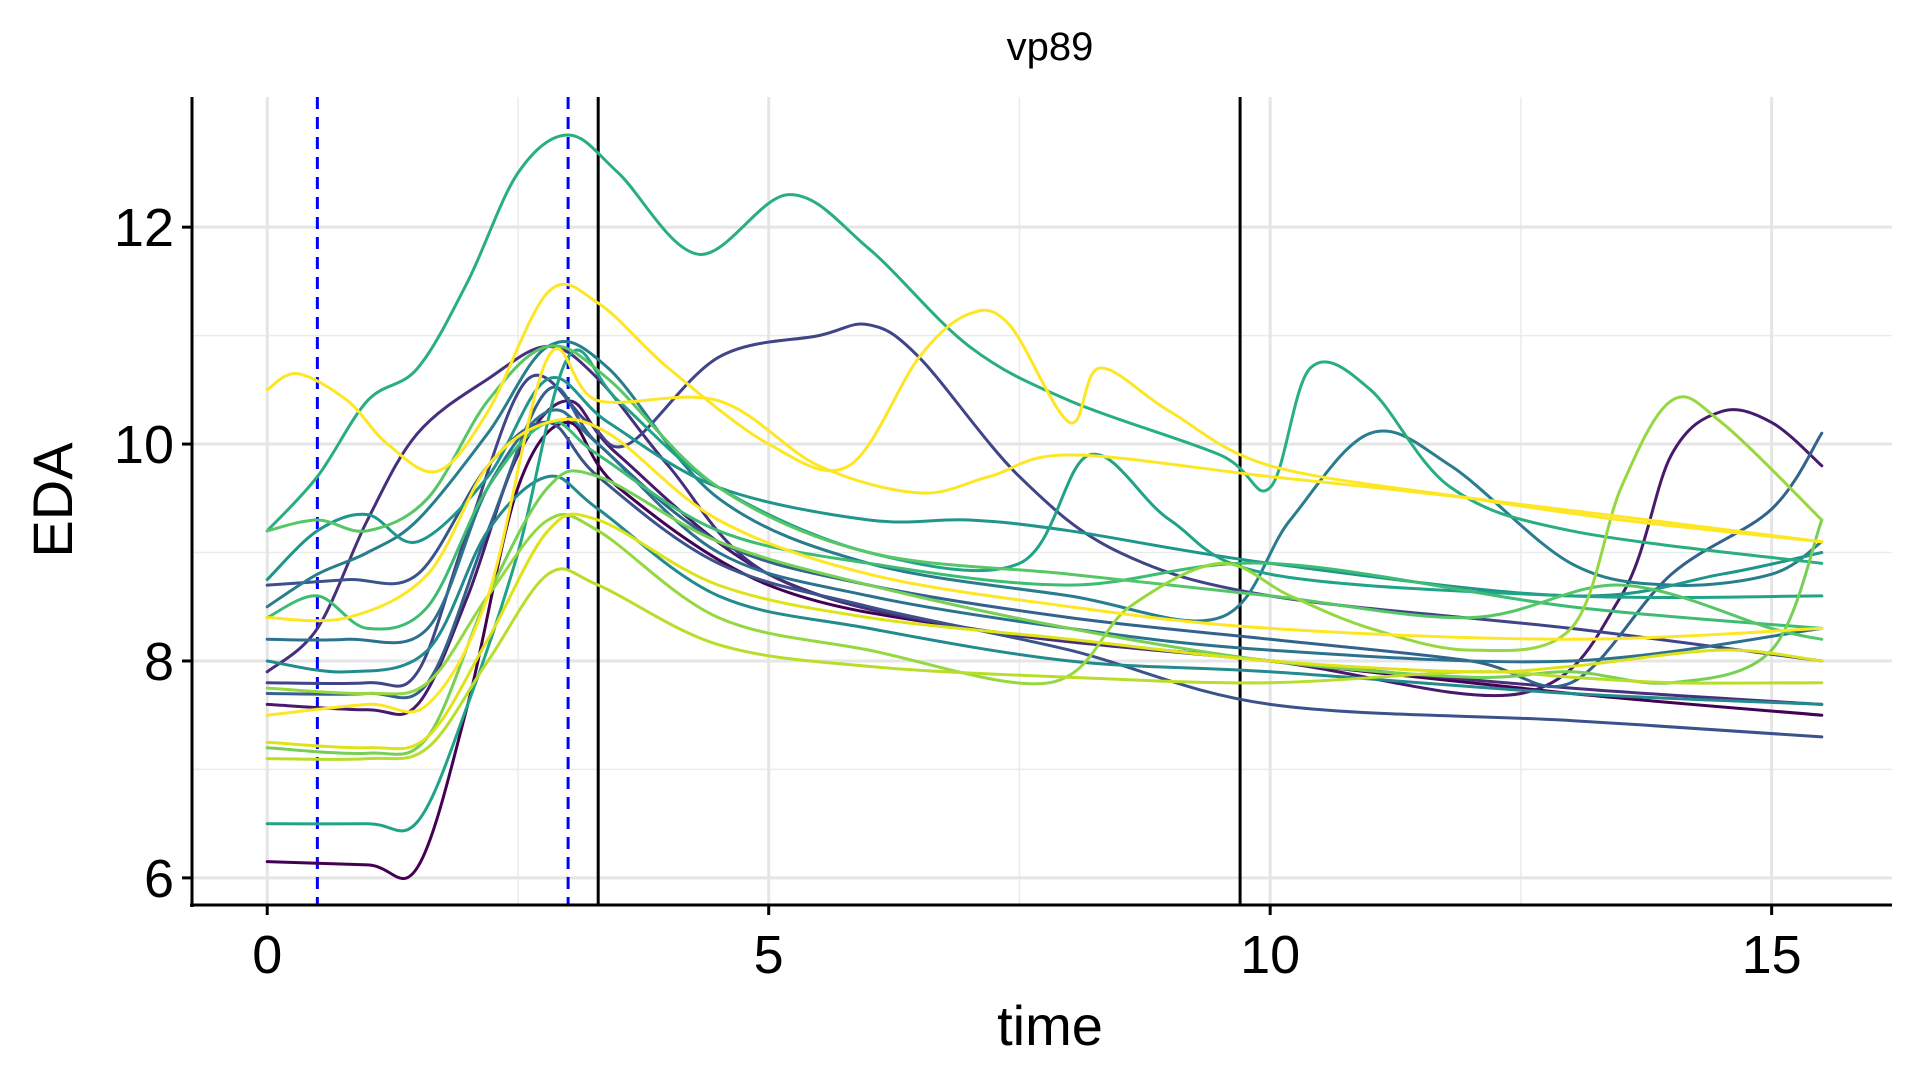 Image resolution: width=1920 pixels, height=1080 pixels. I want to click on y-axis-title: EDA, so click(52, 500).